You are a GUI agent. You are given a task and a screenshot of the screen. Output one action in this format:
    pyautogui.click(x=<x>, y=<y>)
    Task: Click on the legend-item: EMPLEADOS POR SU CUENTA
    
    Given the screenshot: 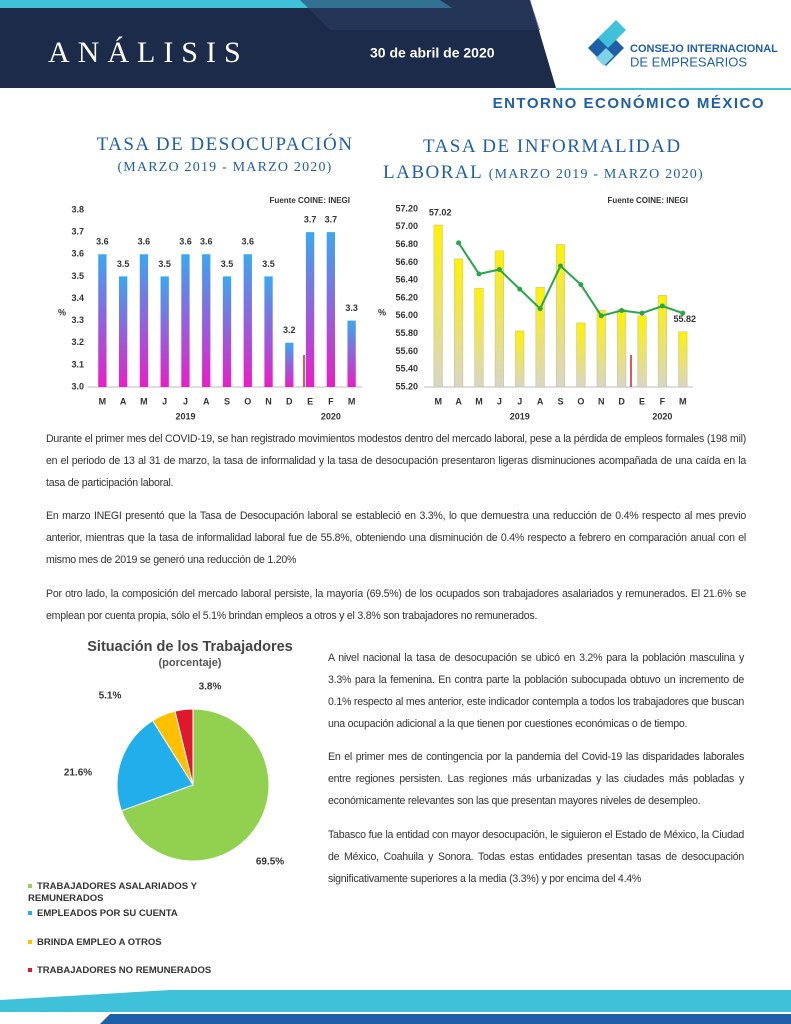 What is the action you would take?
    pyautogui.click(x=123, y=914)
    